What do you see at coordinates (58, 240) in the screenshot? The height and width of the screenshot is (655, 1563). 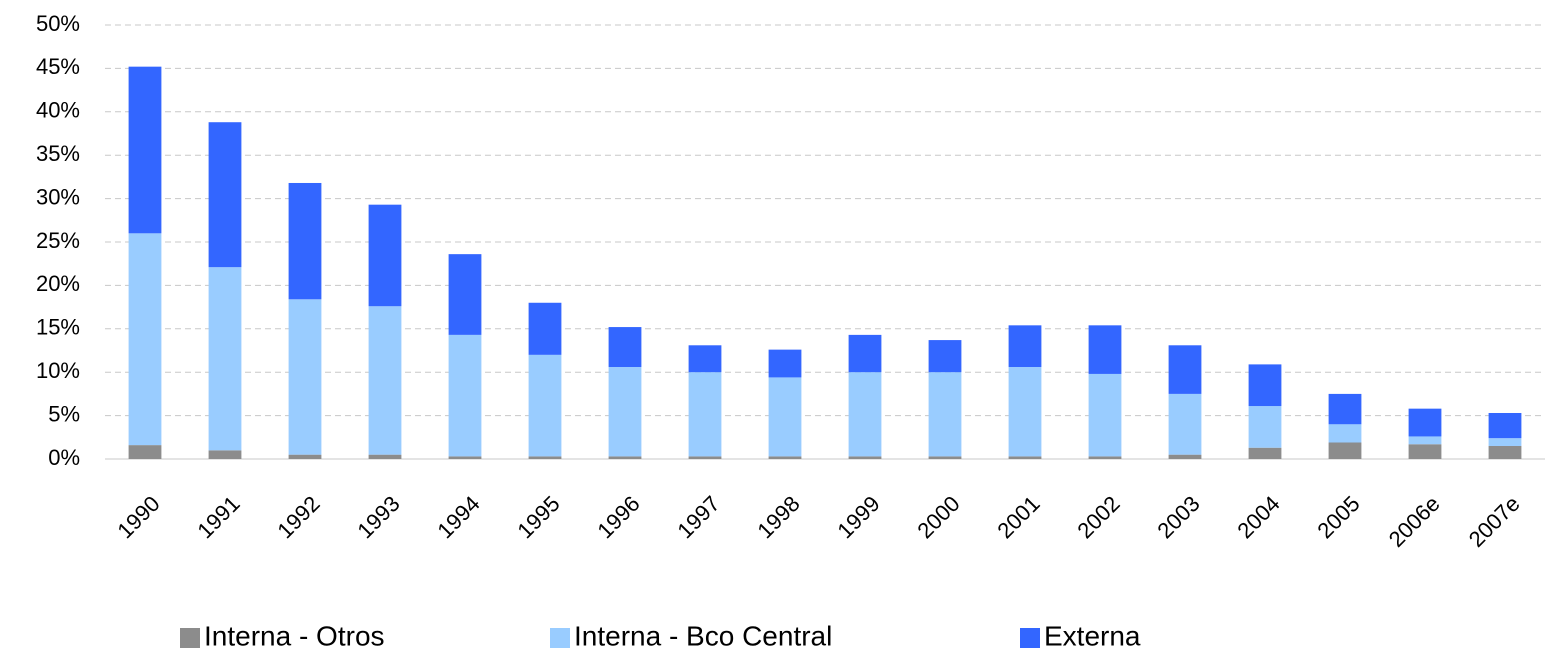 I see `y-tick-label: 25%` at bounding box center [58, 240].